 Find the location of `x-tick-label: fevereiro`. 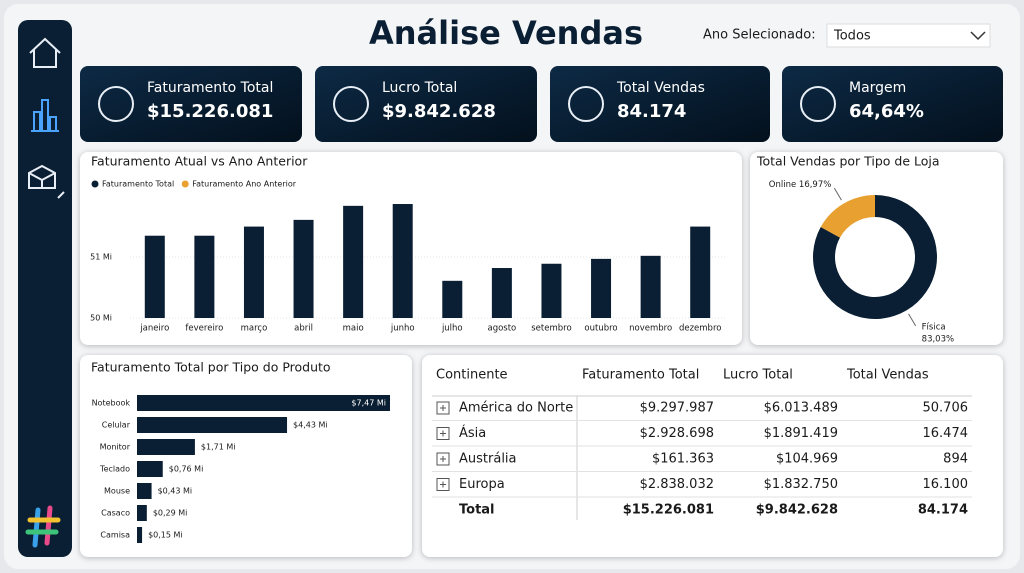

x-tick-label: fevereiro is located at coordinates (204, 329).